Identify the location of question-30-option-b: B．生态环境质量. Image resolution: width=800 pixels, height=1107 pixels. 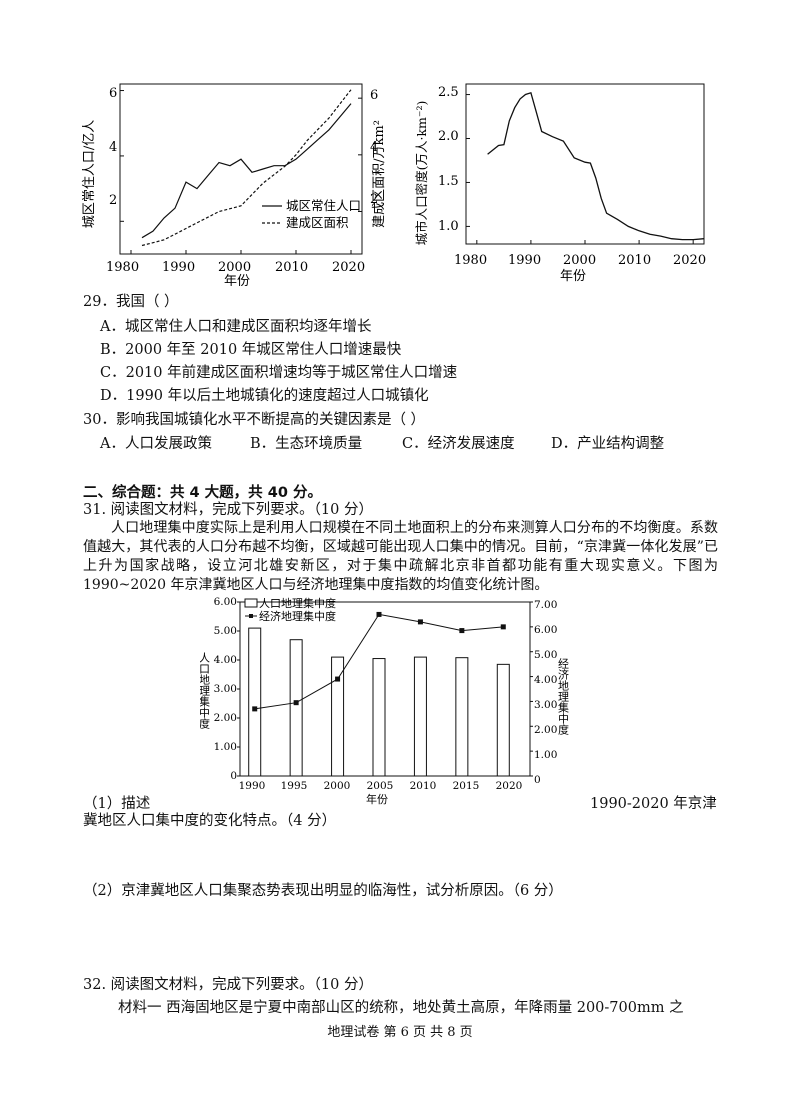
(306, 444).